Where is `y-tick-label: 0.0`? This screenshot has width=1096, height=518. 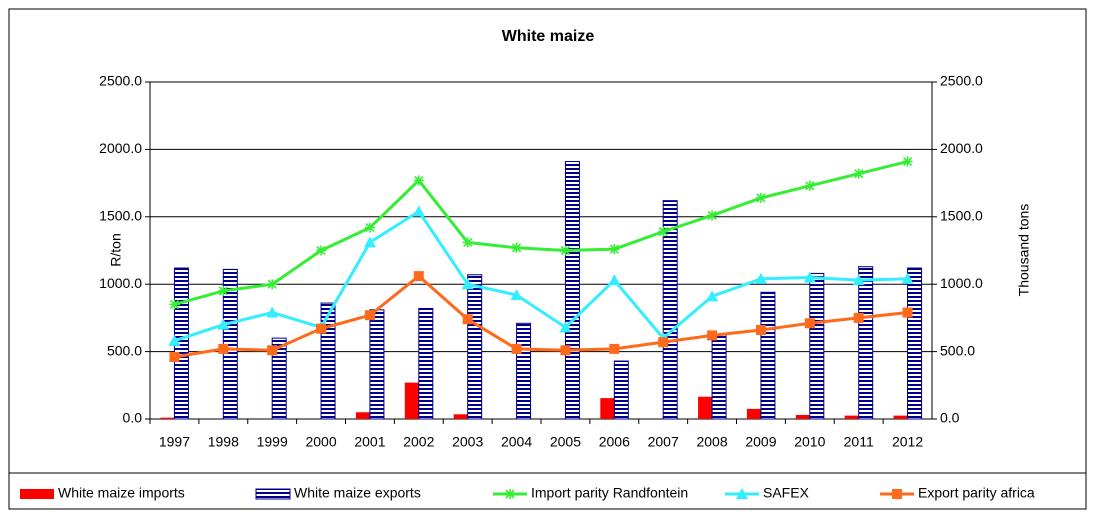
y-tick-label: 0.0 is located at coordinates (133, 418).